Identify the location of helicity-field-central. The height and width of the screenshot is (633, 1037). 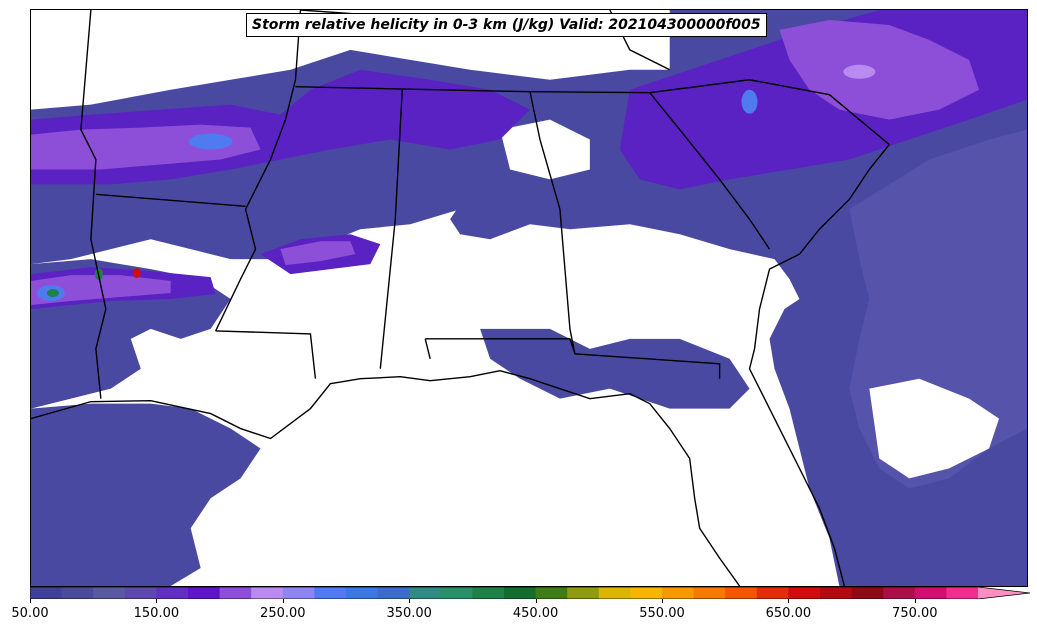
(615, 368).